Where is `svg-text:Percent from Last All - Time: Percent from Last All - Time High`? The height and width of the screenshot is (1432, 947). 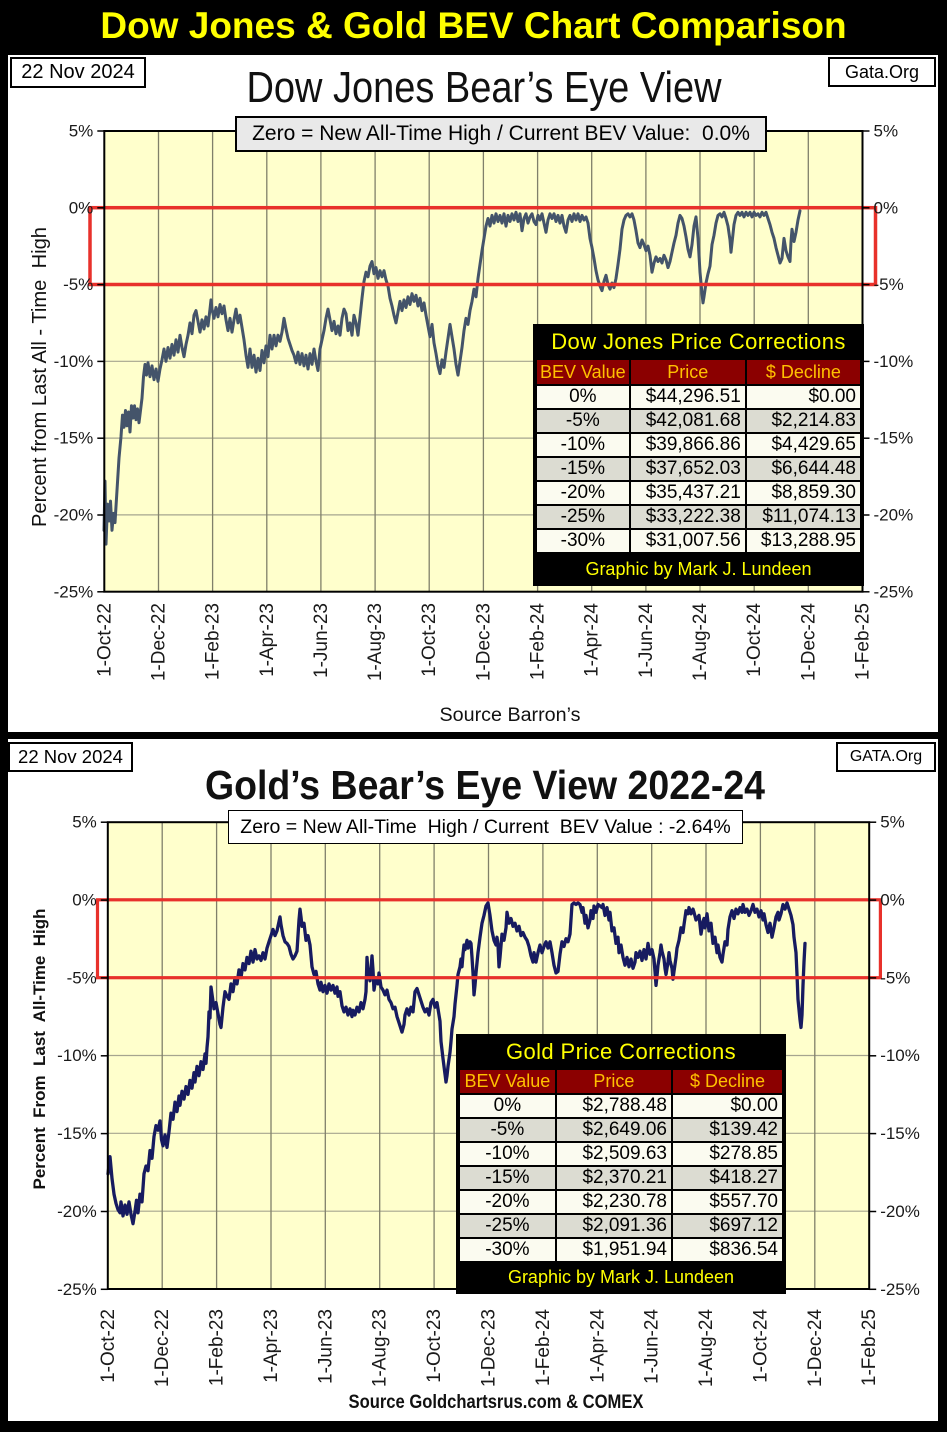 svg-text:Percent from Last All - Time: Percent from Last All - Time High is located at coordinates (40, 377).